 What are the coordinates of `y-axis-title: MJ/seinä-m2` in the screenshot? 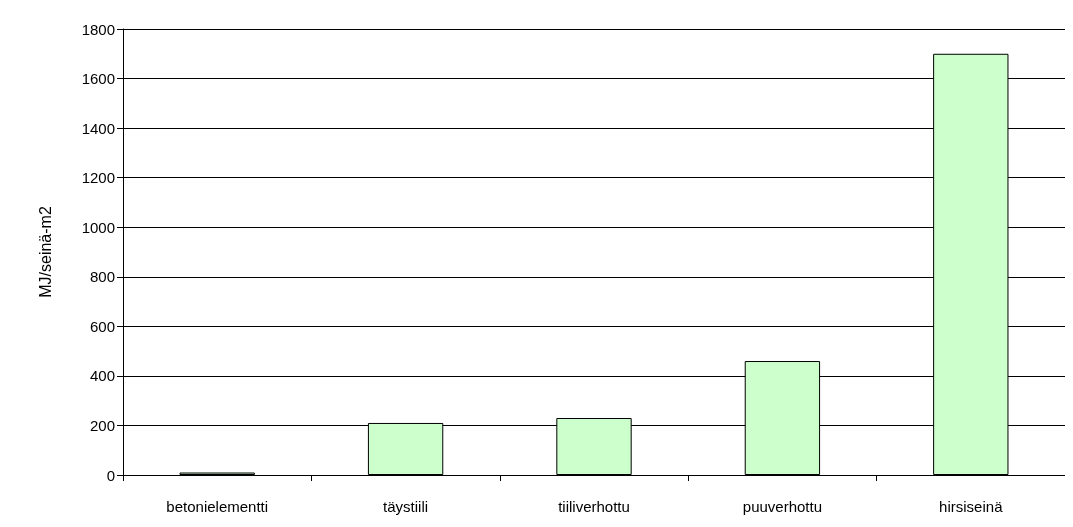 It's located at (45, 252).